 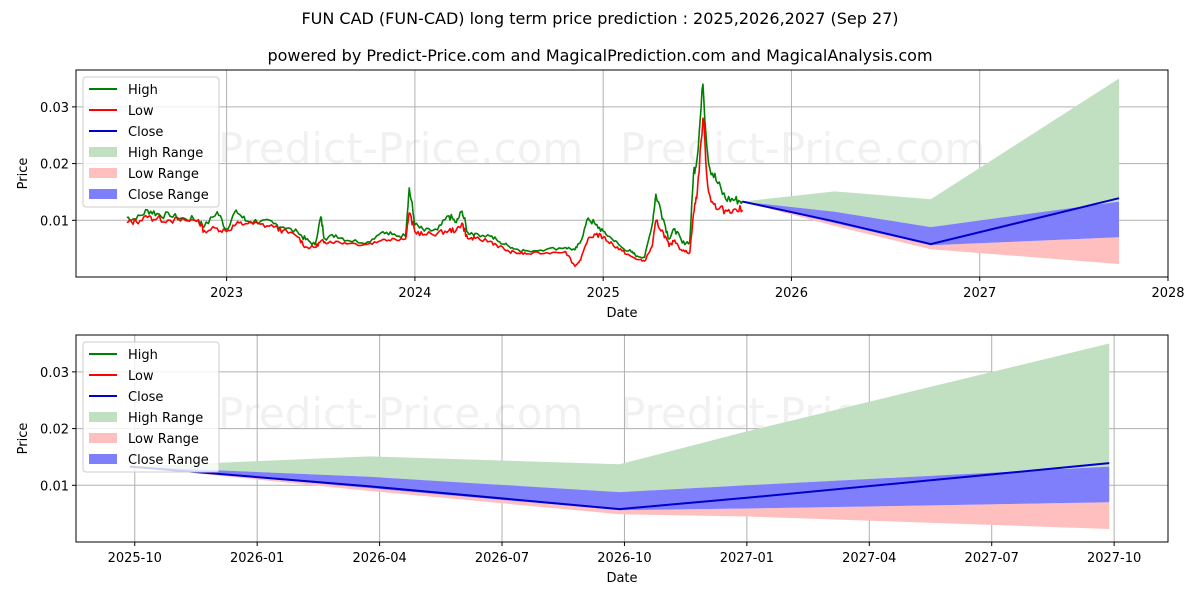 What do you see at coordinates (1114, 558) in the screenshot?
I see `x-tick-label: 2027-10` at bounding box center [1114, 558].